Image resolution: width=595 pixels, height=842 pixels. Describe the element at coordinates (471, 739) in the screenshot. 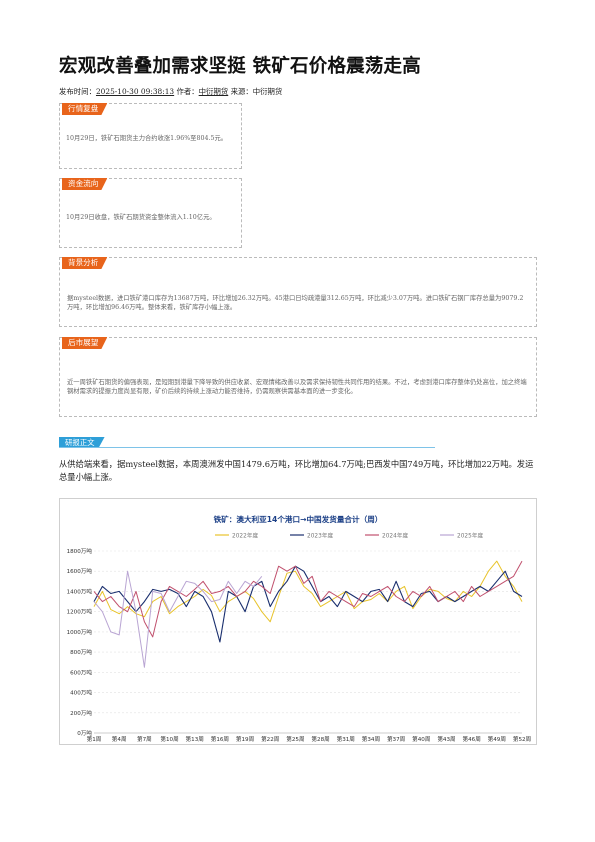

I see `x-tick-label: 第46周` at that location.